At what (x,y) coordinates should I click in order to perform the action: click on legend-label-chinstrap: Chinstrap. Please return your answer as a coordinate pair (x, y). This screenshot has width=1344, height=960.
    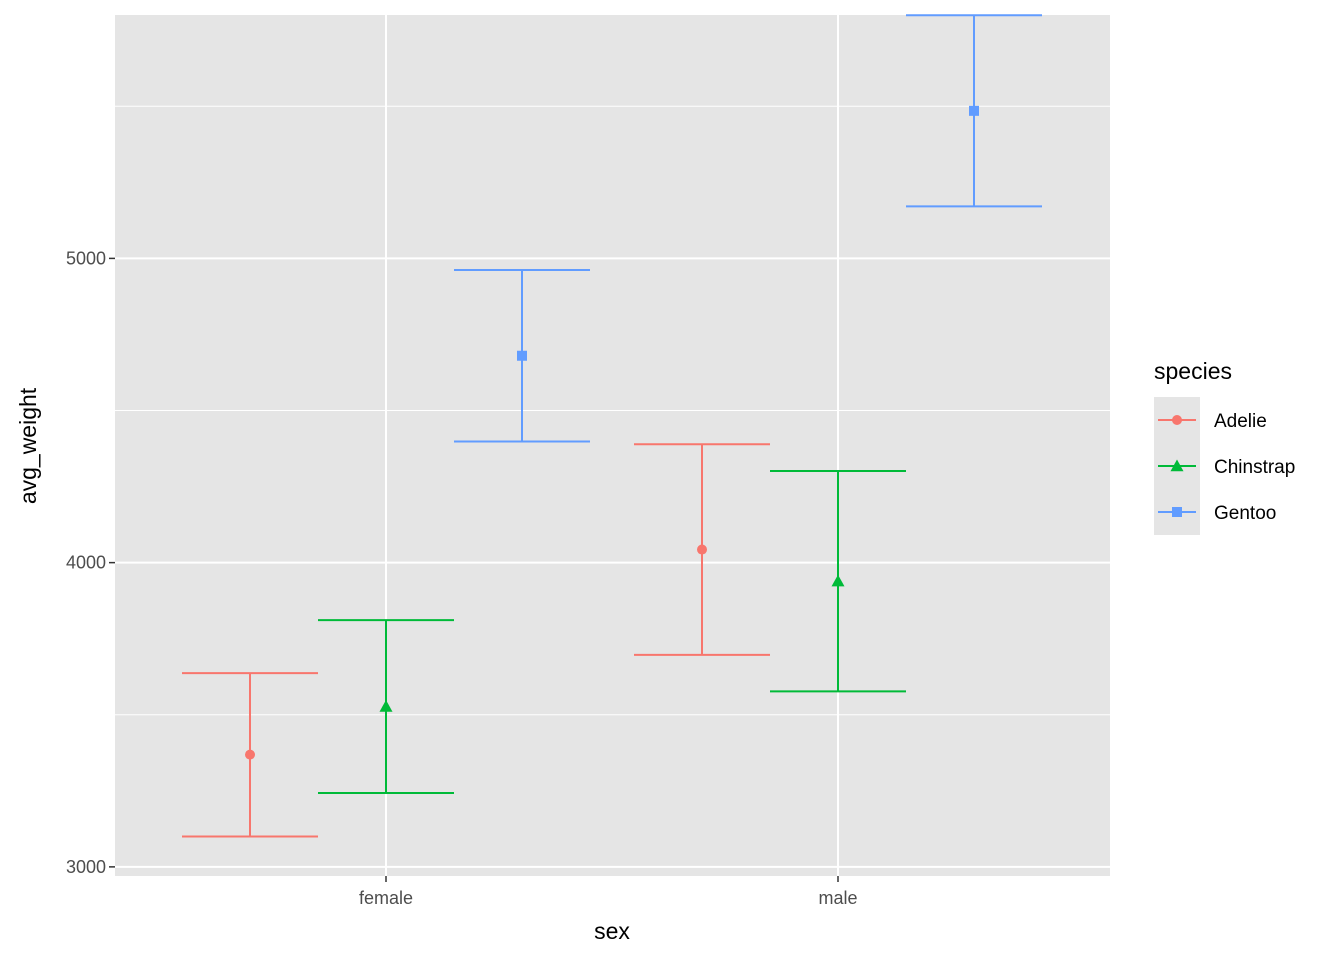
    Looking at the image, I should click on (1254, 467).